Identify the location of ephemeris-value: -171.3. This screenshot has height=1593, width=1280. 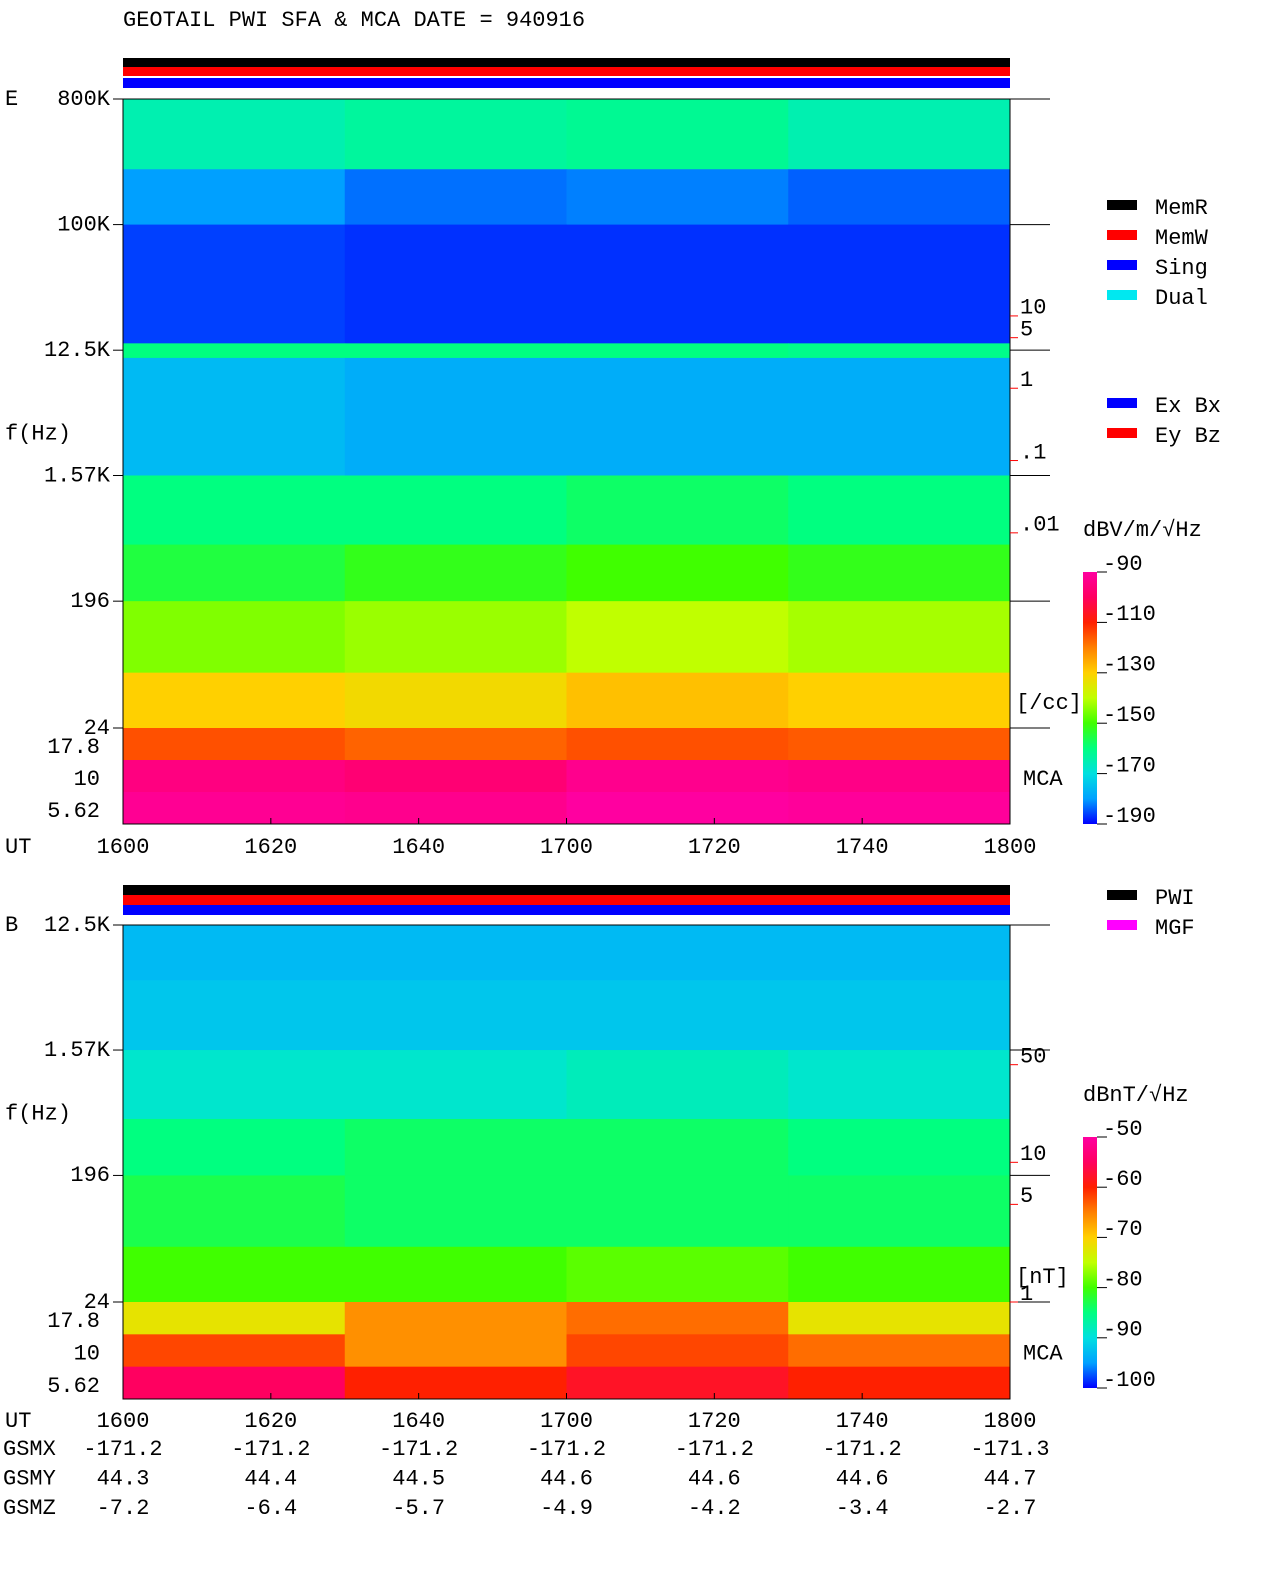
(1009, 1449).